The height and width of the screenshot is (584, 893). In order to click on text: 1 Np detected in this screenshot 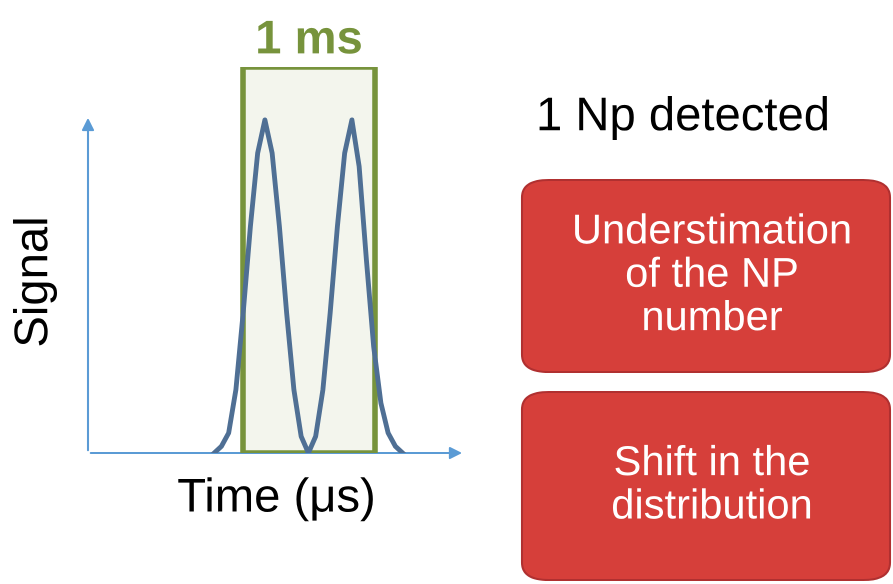, I will do `click(683, 118)`.